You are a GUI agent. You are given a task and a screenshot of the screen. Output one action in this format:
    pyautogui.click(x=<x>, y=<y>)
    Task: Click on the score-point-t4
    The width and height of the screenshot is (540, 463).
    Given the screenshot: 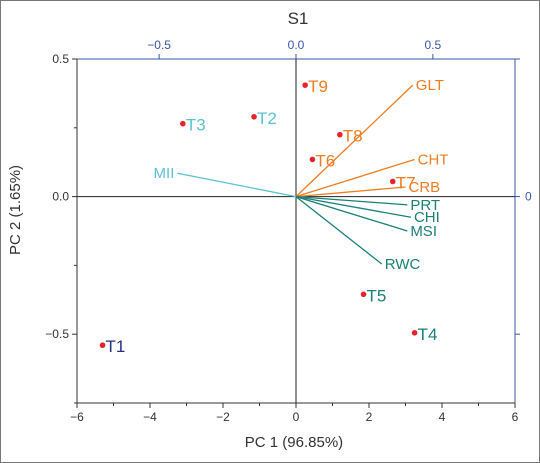 What is the action you would take?
    pyautogui.click(x=414, y=333)
    